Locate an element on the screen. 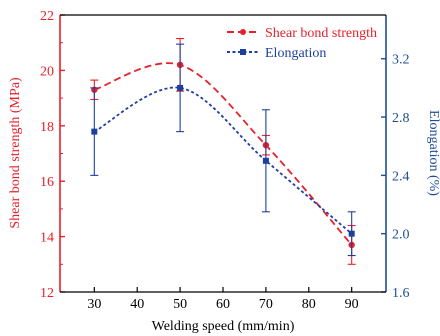 The width and height of the screenshot is (440, 336). bottom-axis-ticks: 30 40 50 60 70 80 90 is located at coordinates (223, 299).